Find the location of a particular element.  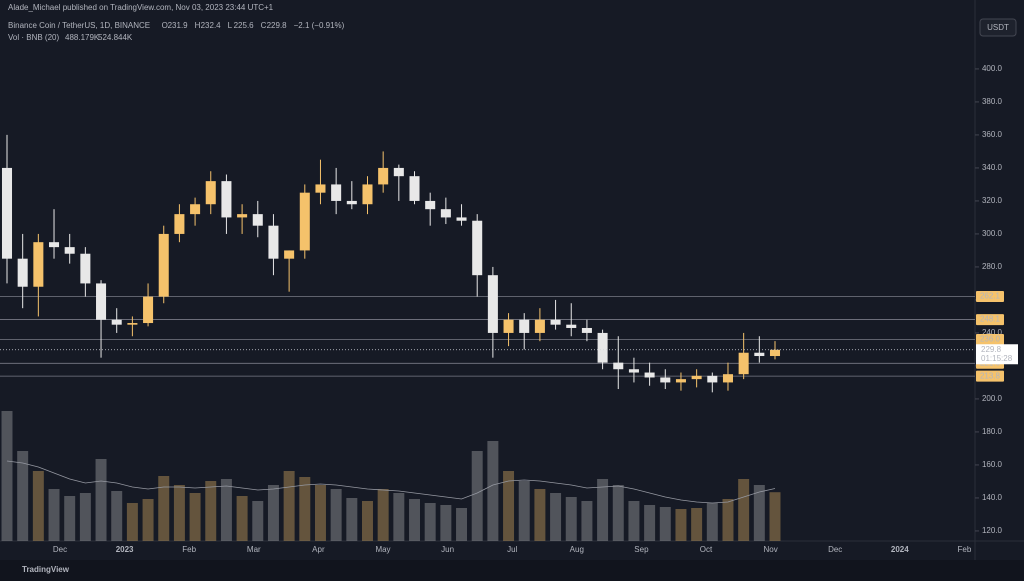

x-tick-label: Jul is located at coordinates (512, 549).